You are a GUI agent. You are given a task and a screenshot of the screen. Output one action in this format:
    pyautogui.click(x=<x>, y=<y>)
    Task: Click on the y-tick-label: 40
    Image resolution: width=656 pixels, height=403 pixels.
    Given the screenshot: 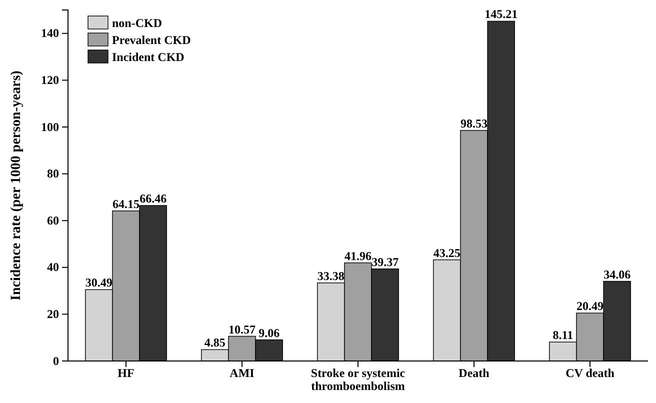 What is the action you would take?
    pyautogui.click(x=53, y=267)
    